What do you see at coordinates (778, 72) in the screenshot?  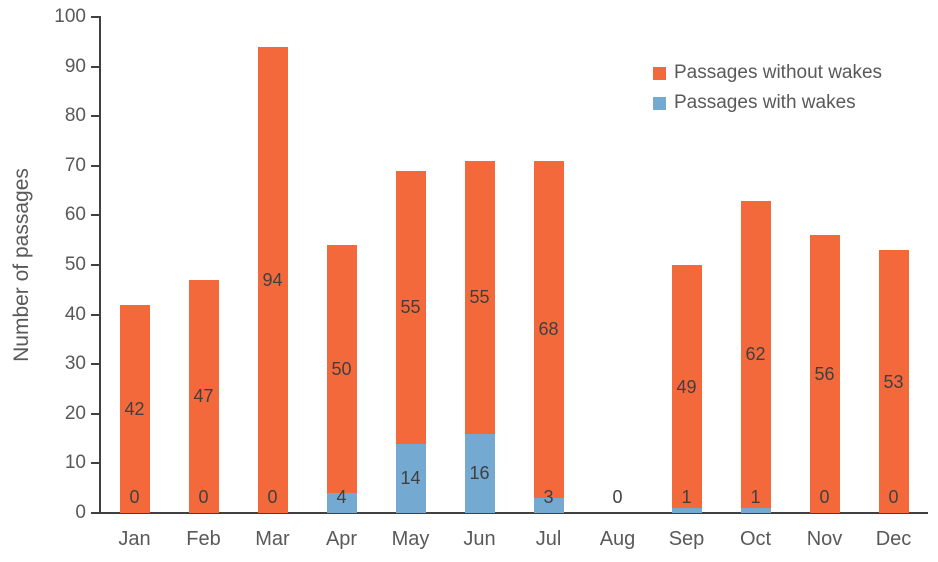 I see `legend-label: Passages without wakes` at bounding box center [778, 72].